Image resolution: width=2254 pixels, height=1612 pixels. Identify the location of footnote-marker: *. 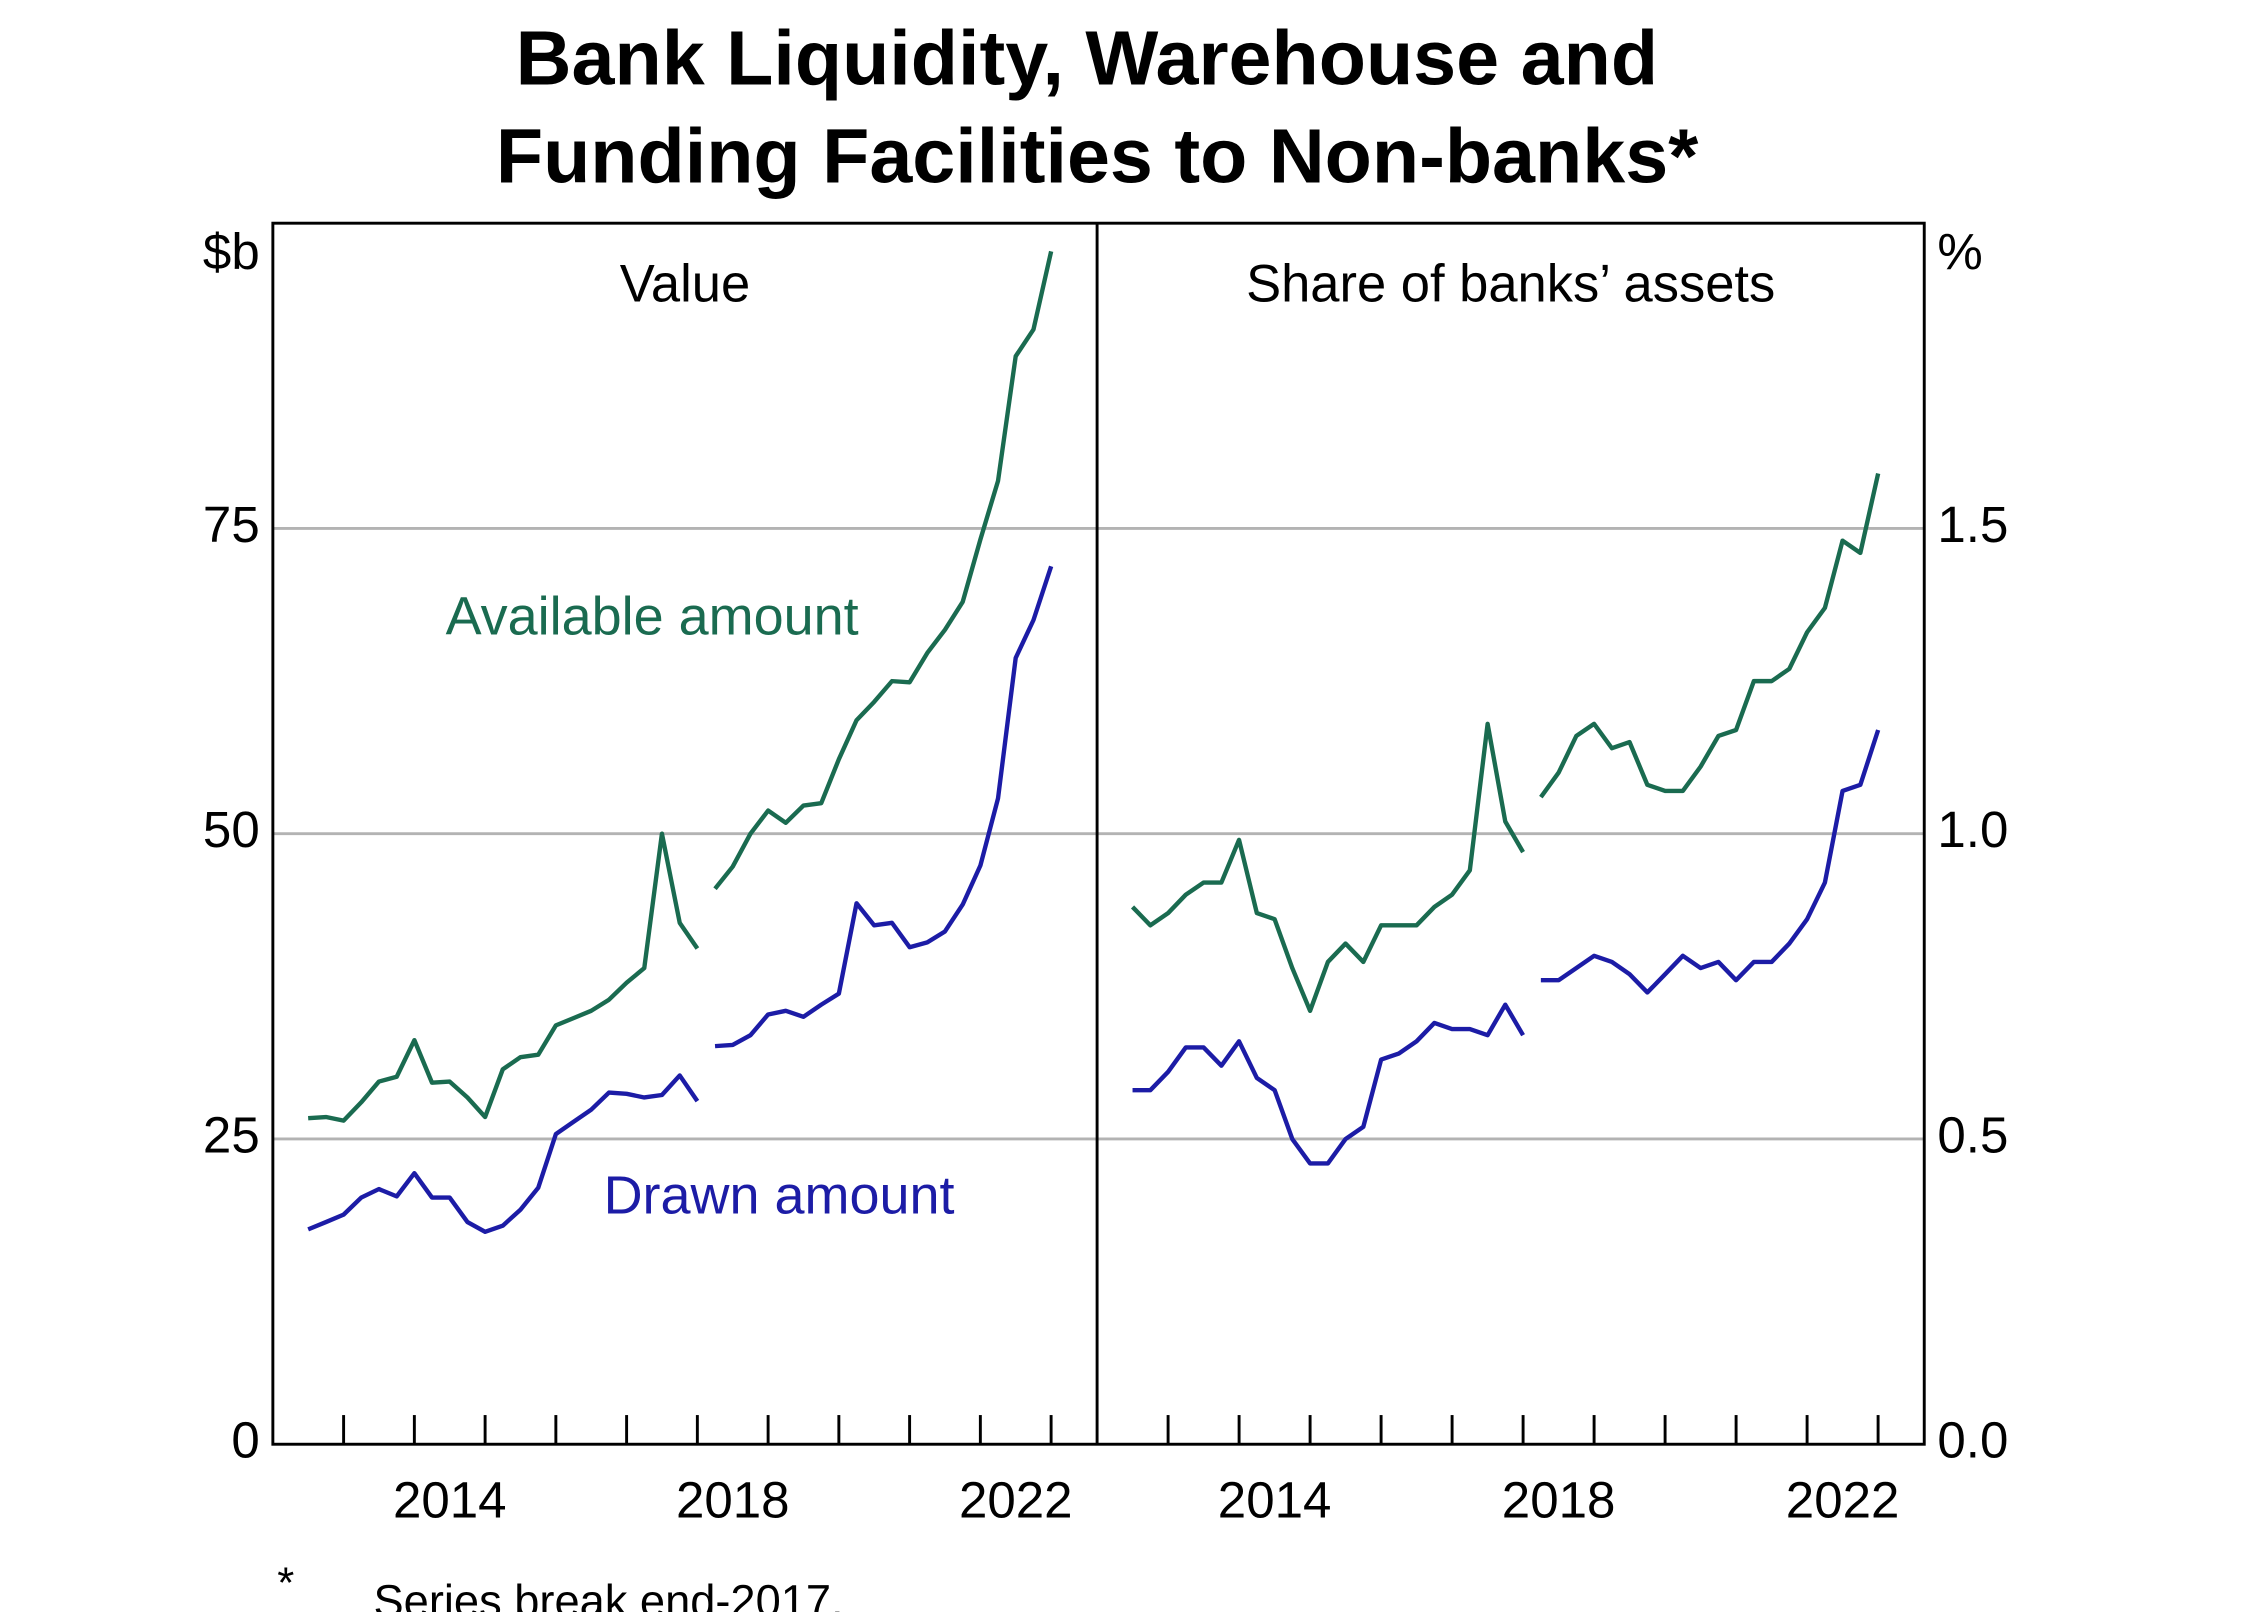
(285, 1582).